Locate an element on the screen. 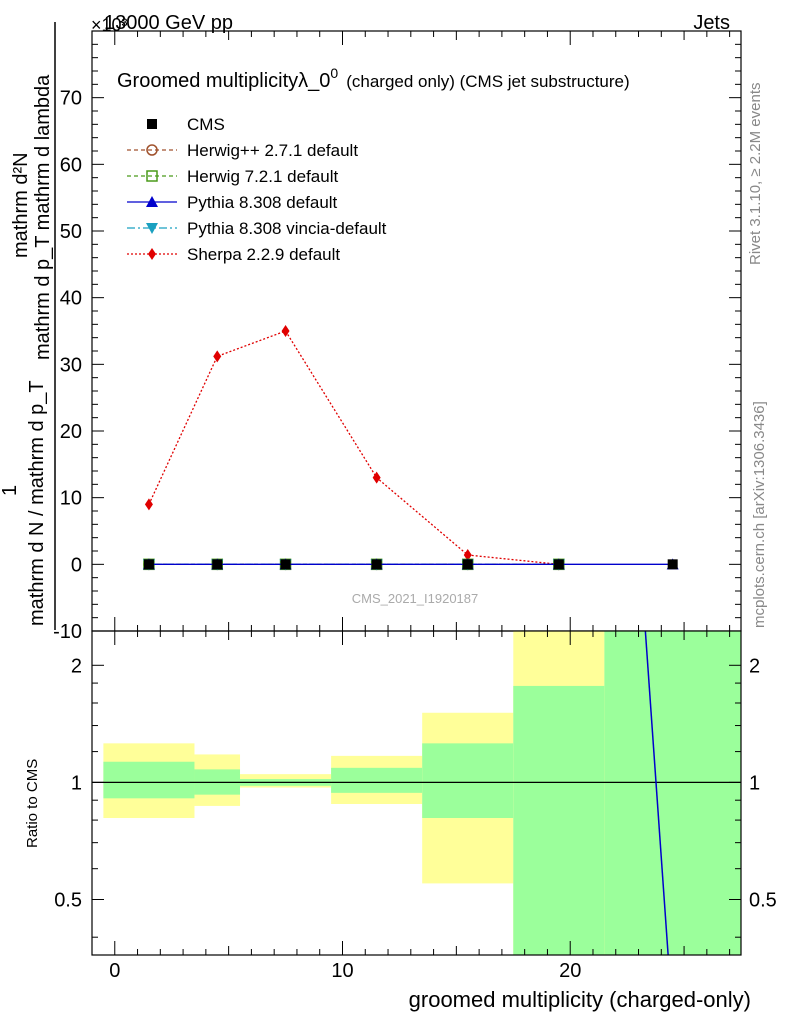 The image size is (786, 1024). legend-label: CMS is located at coordinates (206, 124).